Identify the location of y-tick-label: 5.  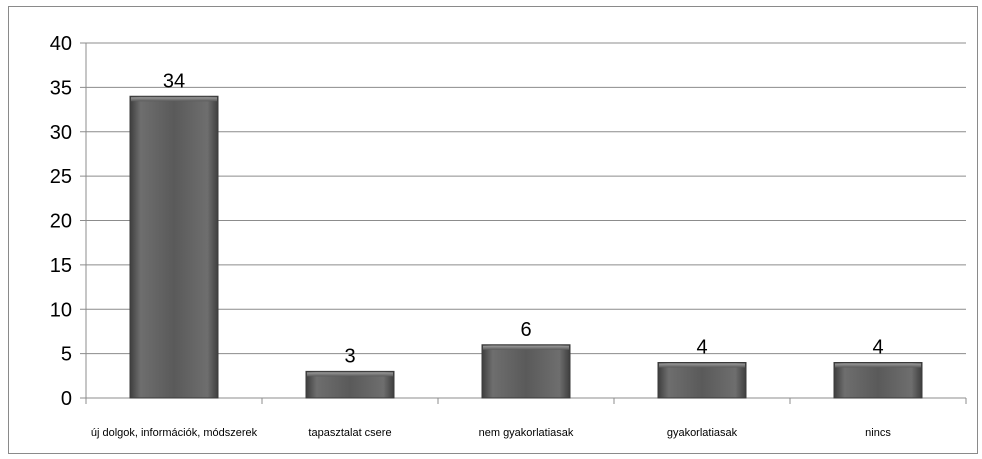
(66, 355).